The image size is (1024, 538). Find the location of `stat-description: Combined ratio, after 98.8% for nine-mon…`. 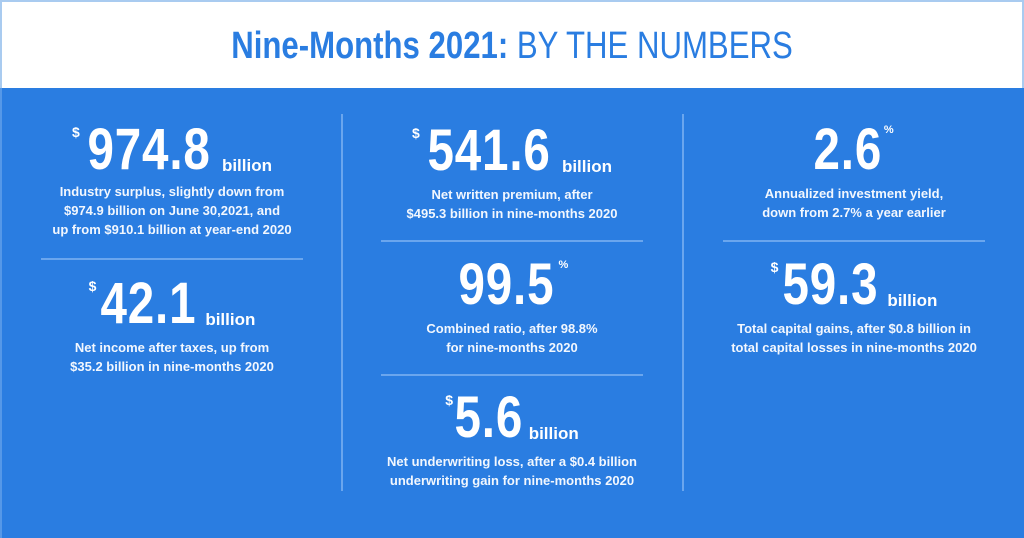

stat-description: Combined ratio, after 98.8% for nine-mon… is located at coordinates (512, 338).